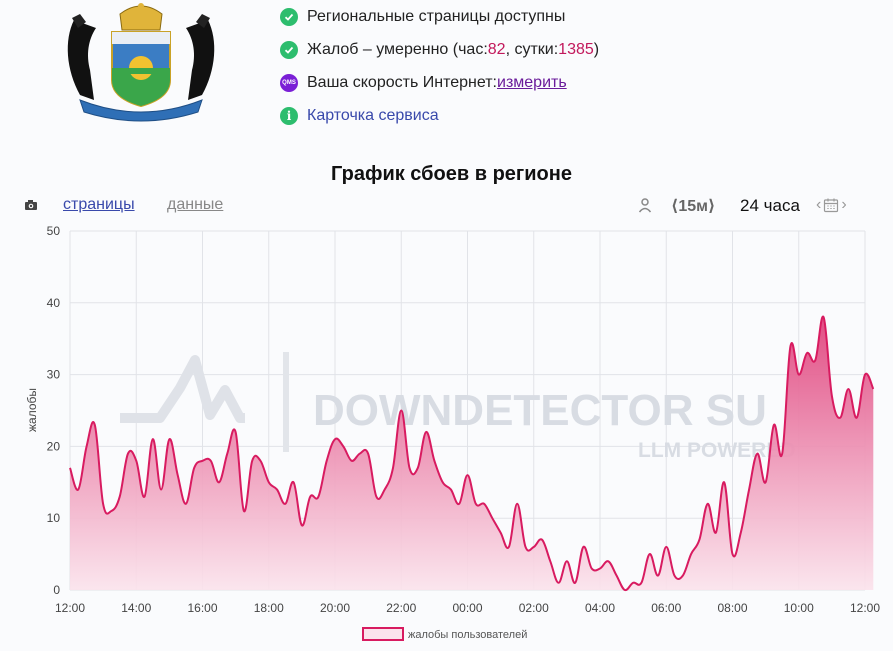 Image resolution: width=893 pixels, height=651 pixels. I want to click on x-tick-label: 00:00, so click(467, 608).